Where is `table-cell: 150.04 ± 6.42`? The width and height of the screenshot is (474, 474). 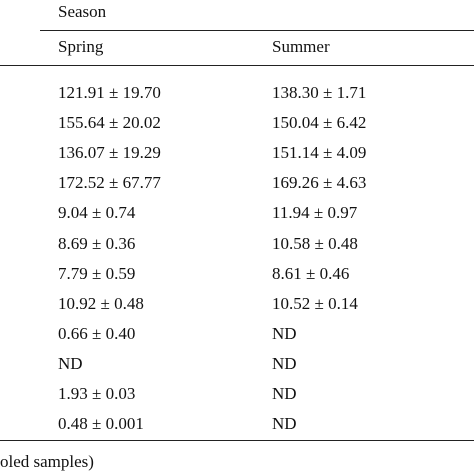
table-cell: 150.04 ± 6.42 is located at coordinates (319, 123).